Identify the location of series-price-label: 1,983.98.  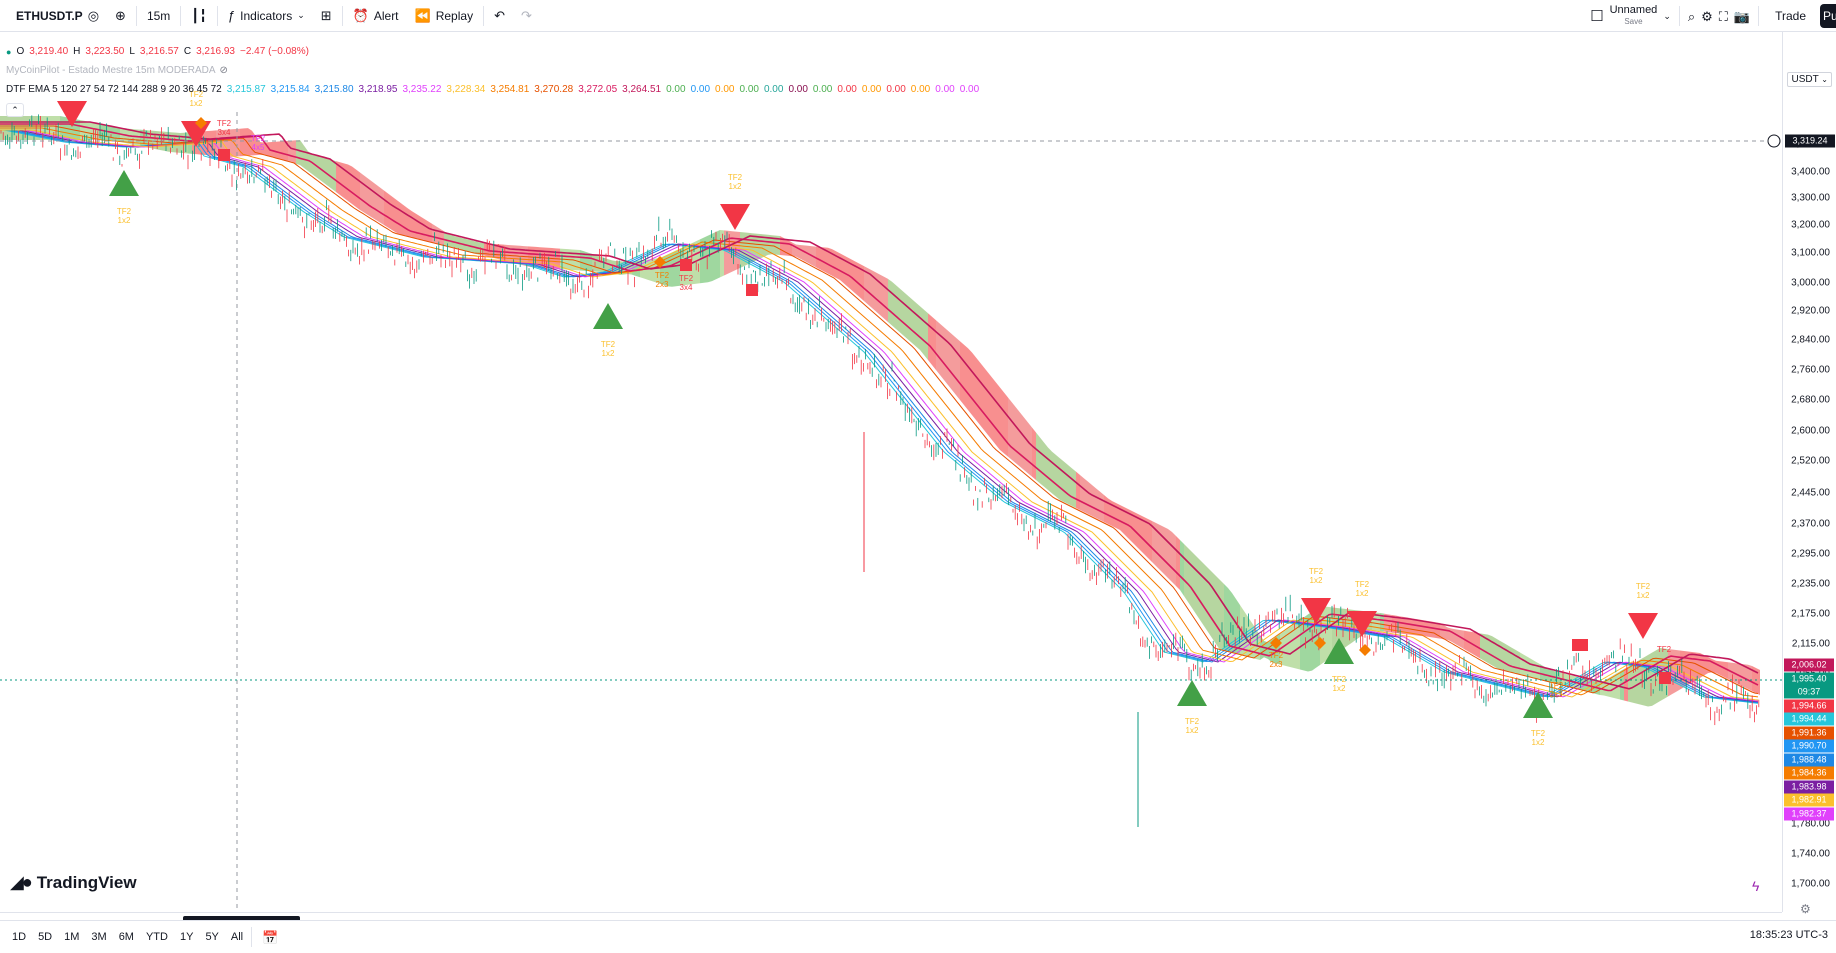
(1809, 786).